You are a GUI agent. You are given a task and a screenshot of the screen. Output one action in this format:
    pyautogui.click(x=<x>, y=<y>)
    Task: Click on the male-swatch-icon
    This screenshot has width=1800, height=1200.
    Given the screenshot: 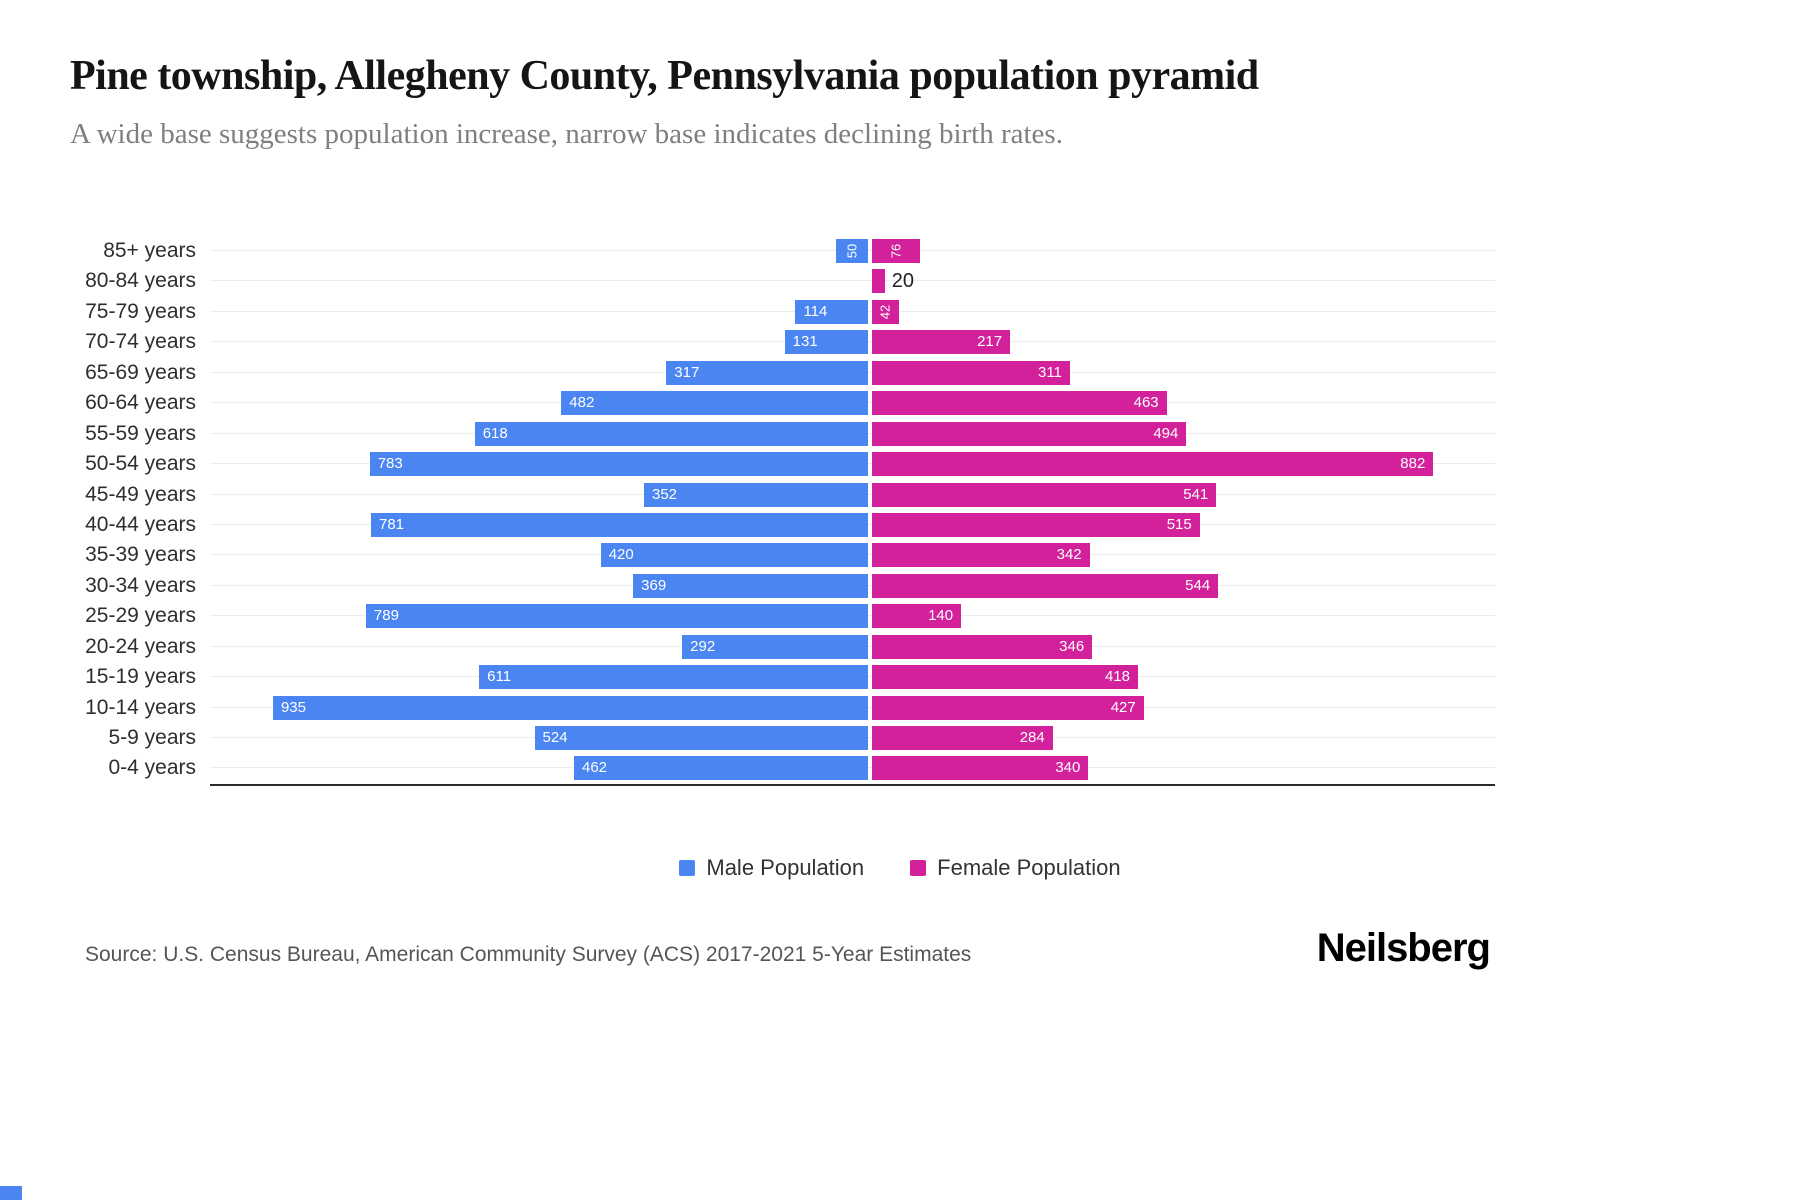 What is the action you would take?
    pyautogui.click(x=687, y=868)
    